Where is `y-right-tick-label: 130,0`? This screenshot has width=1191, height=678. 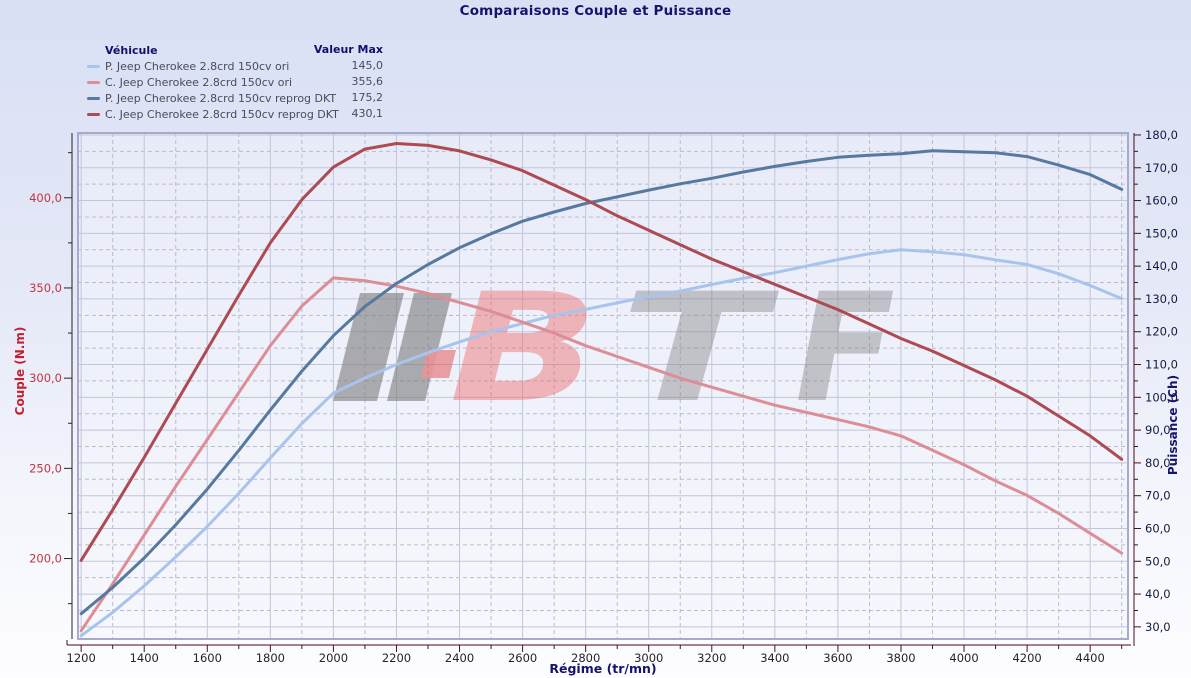 y-right-tick-label: 130,0 is located at coordinates (1161, 299).